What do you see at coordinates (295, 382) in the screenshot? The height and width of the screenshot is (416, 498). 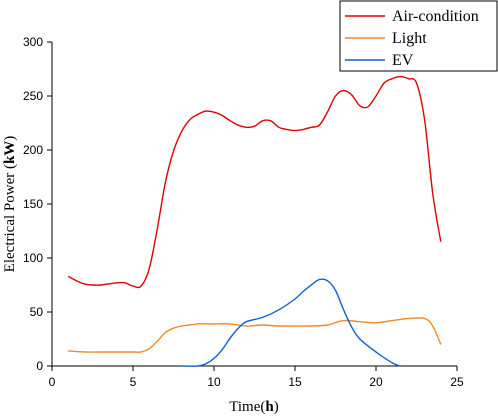 I see `x-tick-label: 15` at bounding box center [295, 382].